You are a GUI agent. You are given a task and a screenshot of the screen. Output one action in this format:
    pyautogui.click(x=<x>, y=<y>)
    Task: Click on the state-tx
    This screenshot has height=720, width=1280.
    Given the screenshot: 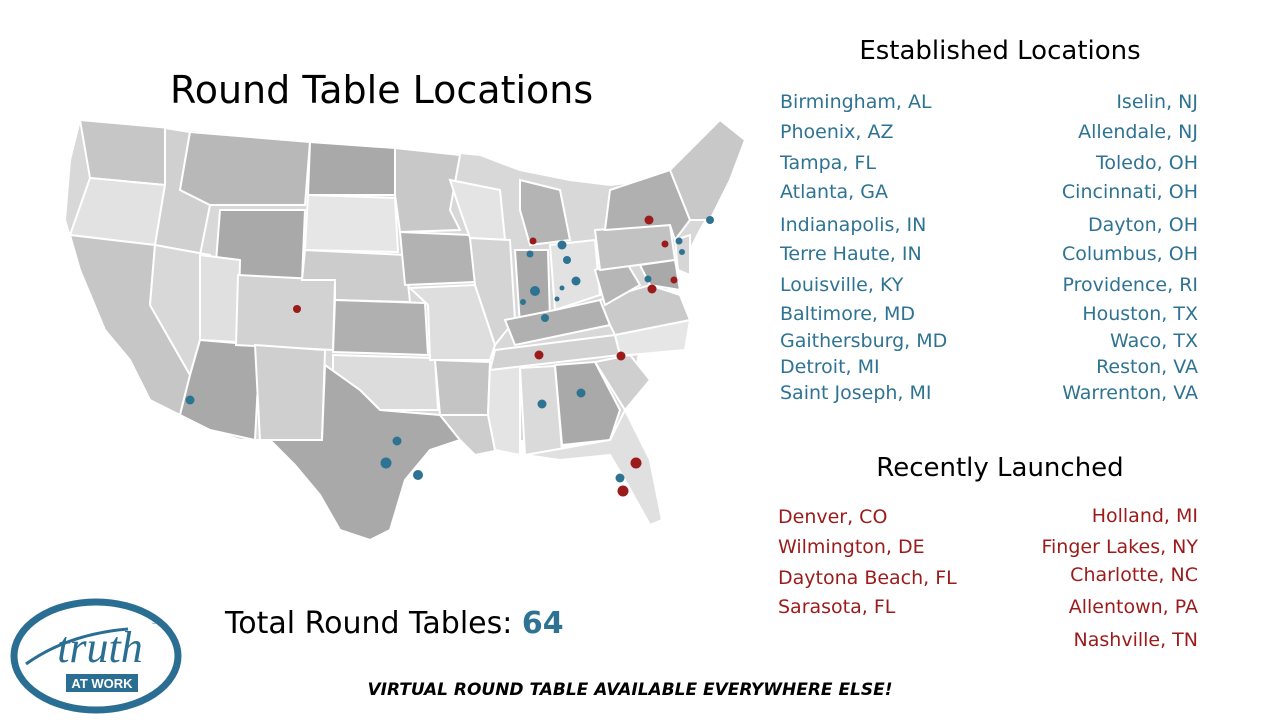 What is the action you would take?
    pyautogui.click(x=364, y=452)
    